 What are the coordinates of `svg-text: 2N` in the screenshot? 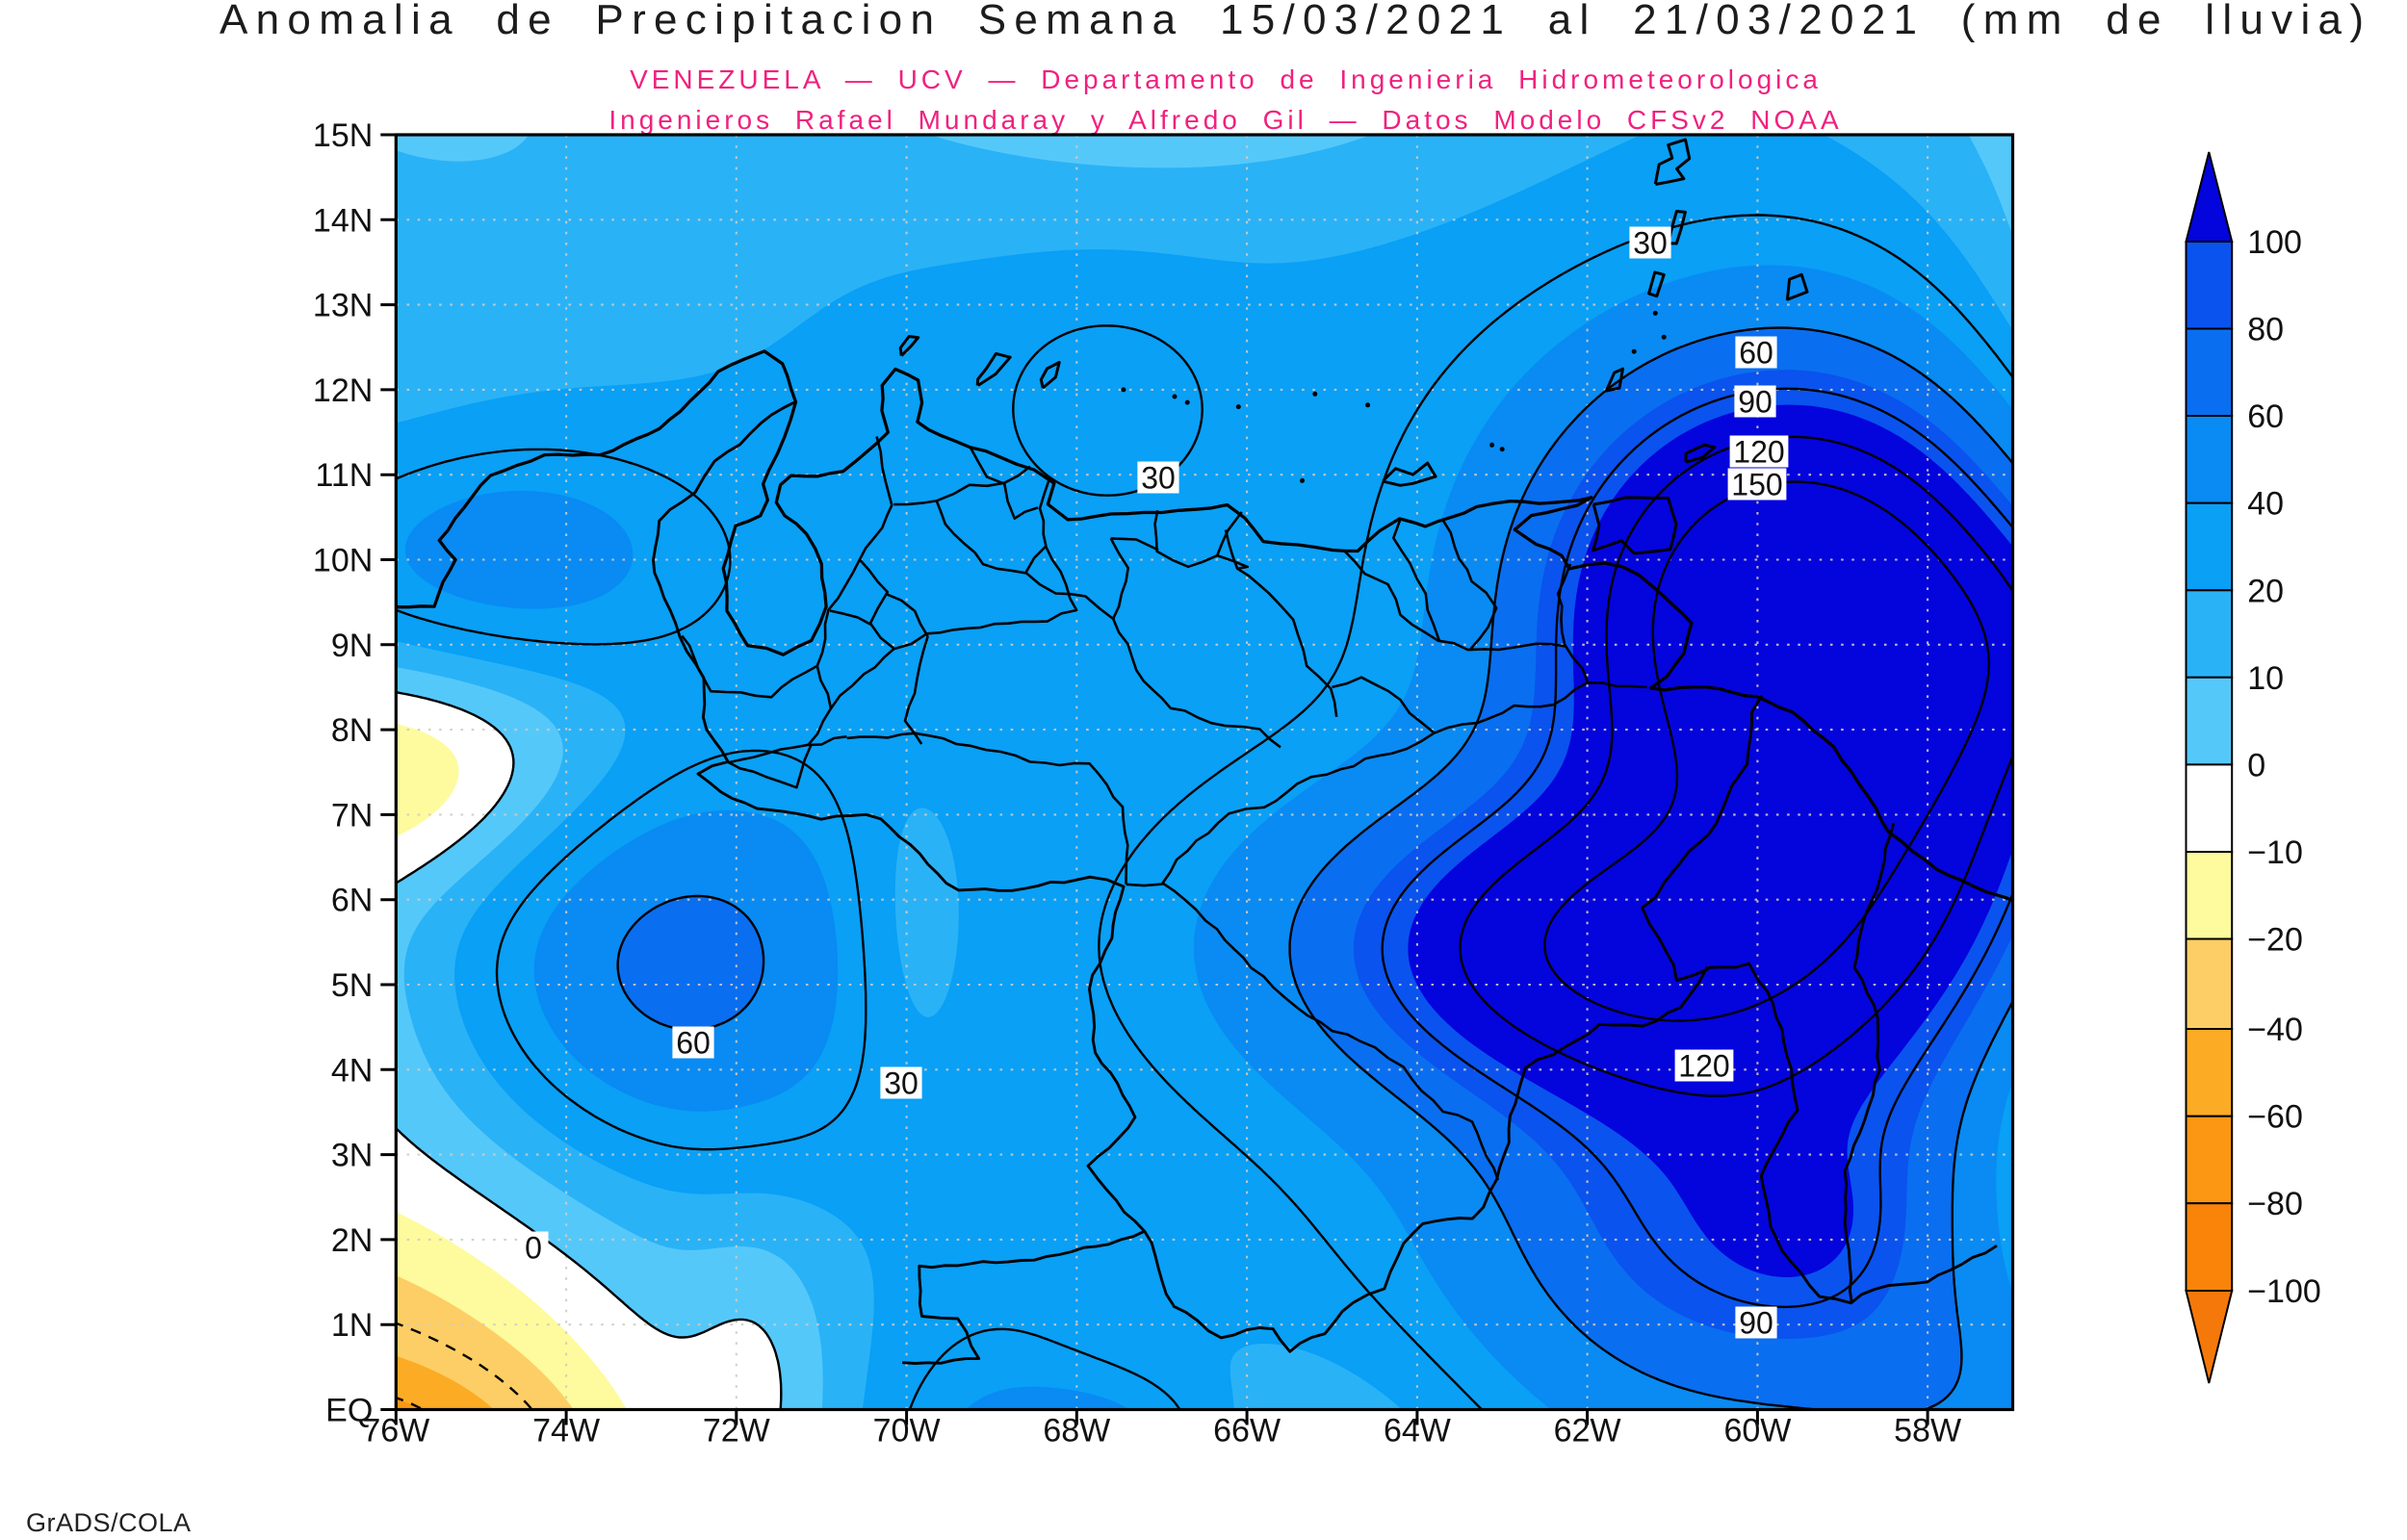 It's located at (352, 1240).